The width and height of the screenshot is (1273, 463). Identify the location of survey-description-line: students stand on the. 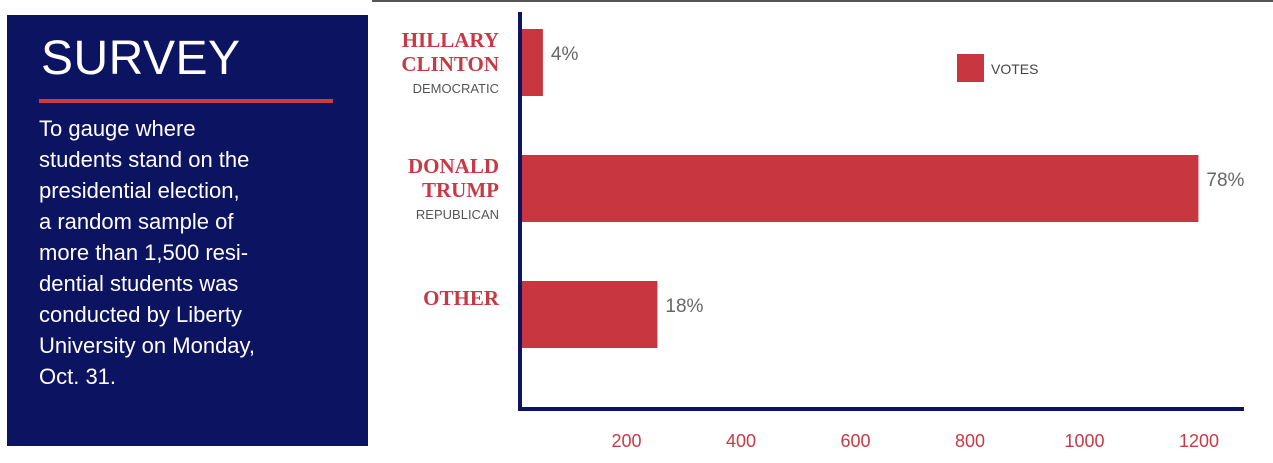
(144, 159).